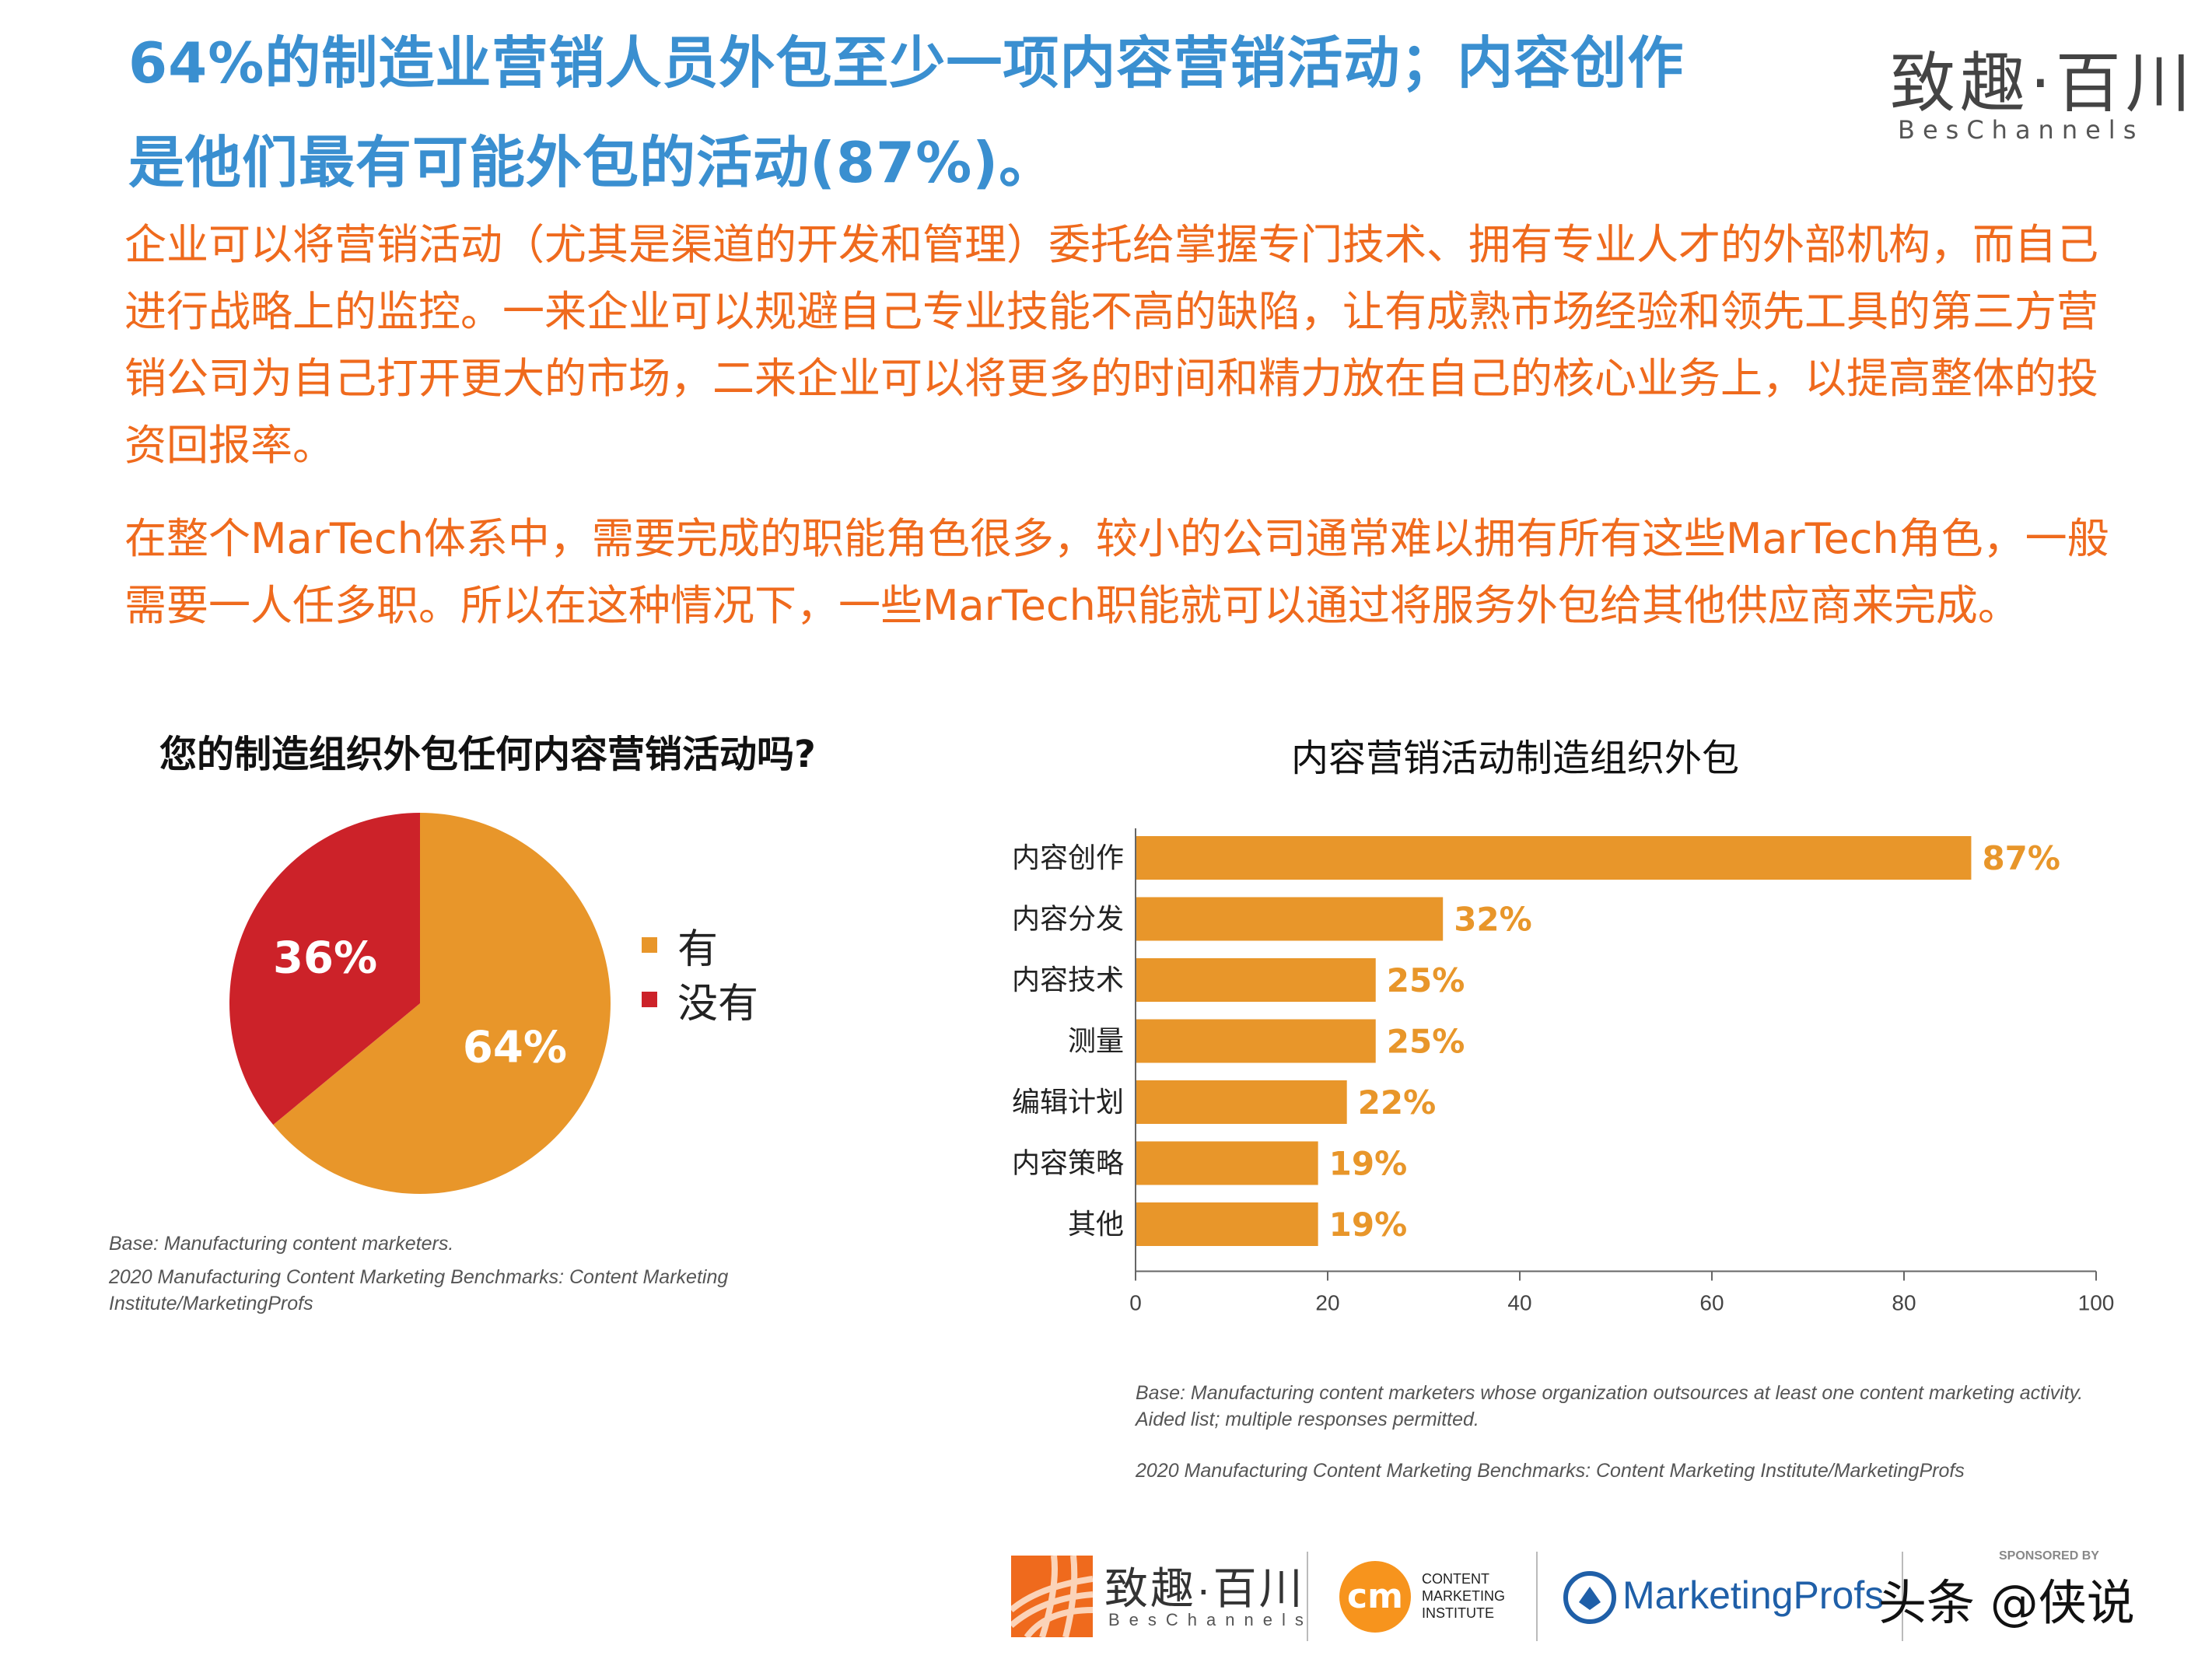  Describe the element at coordinates (1369, 1164) in the screenshot. I see `bar-value-label-5: 19%` at that location.